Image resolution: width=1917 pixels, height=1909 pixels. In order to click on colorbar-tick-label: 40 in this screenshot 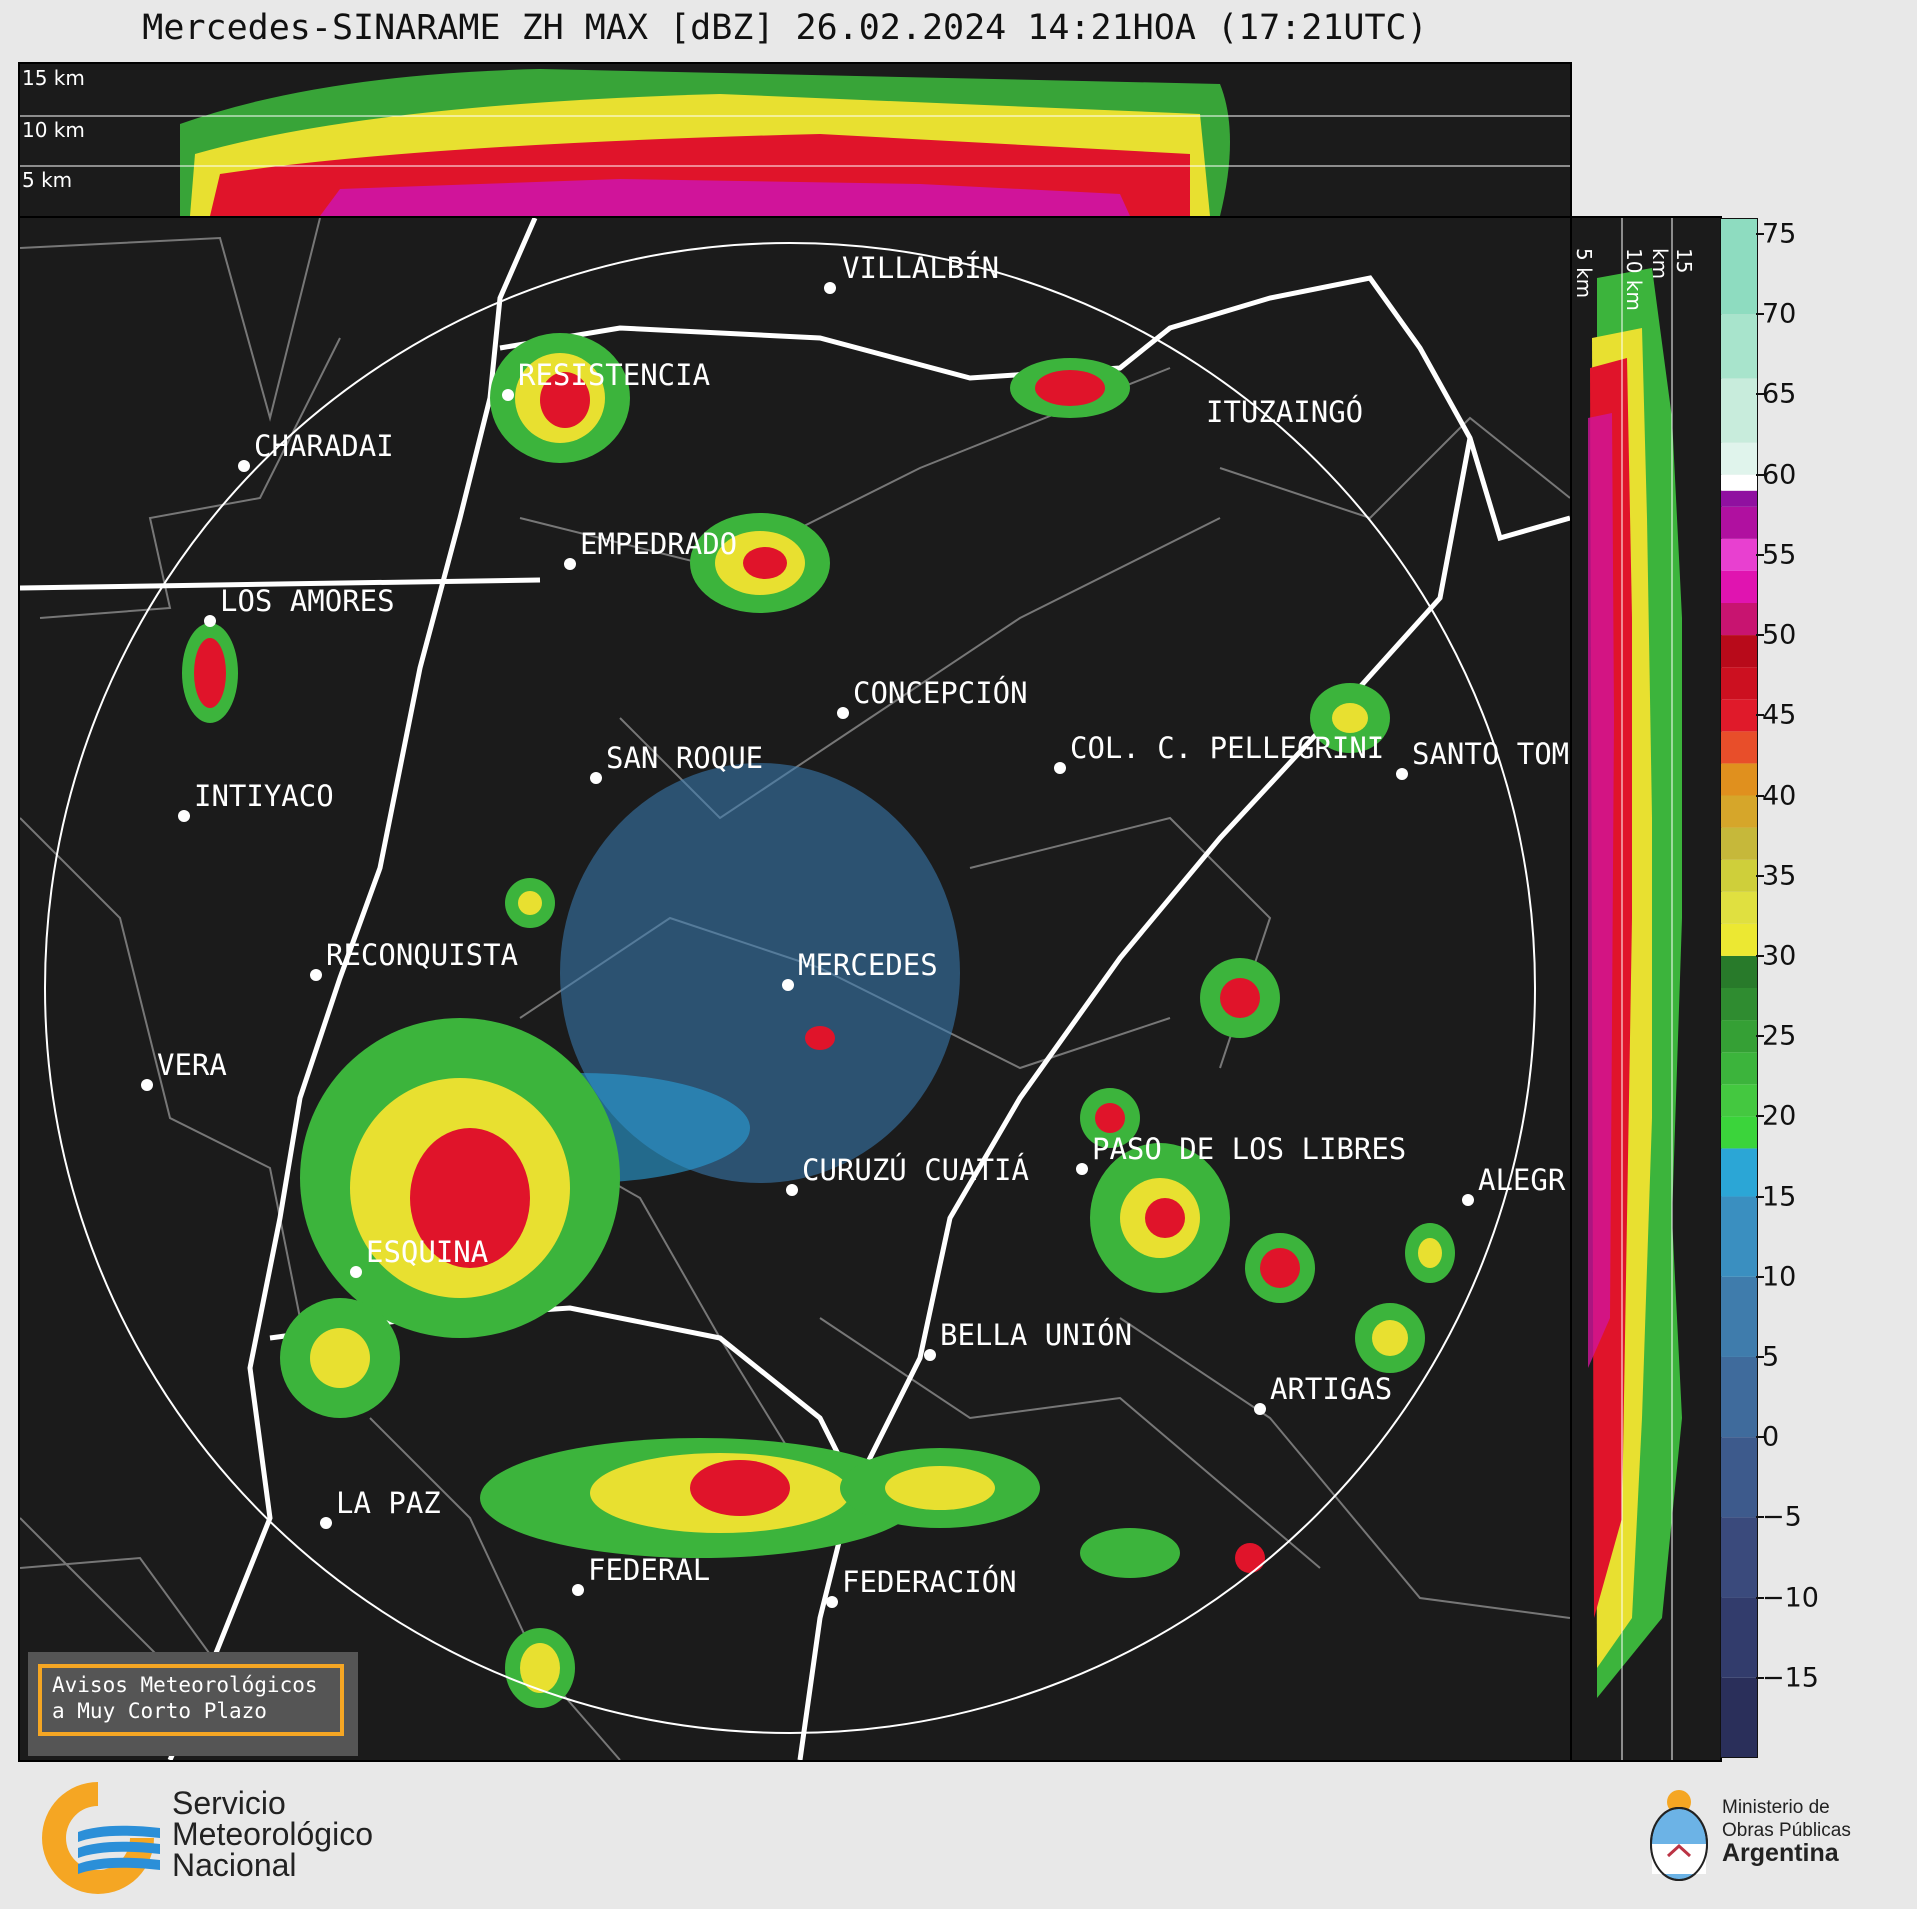, I will do `click(1779, 795)`.